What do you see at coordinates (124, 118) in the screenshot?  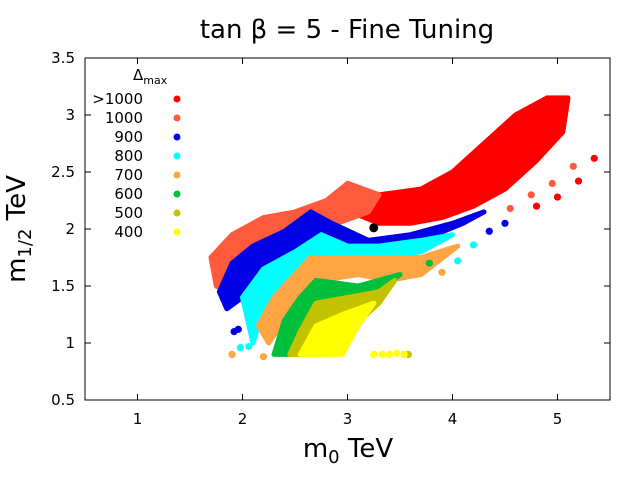 I see `legend-label-1000: 1000` at bounding box center [124, 118].